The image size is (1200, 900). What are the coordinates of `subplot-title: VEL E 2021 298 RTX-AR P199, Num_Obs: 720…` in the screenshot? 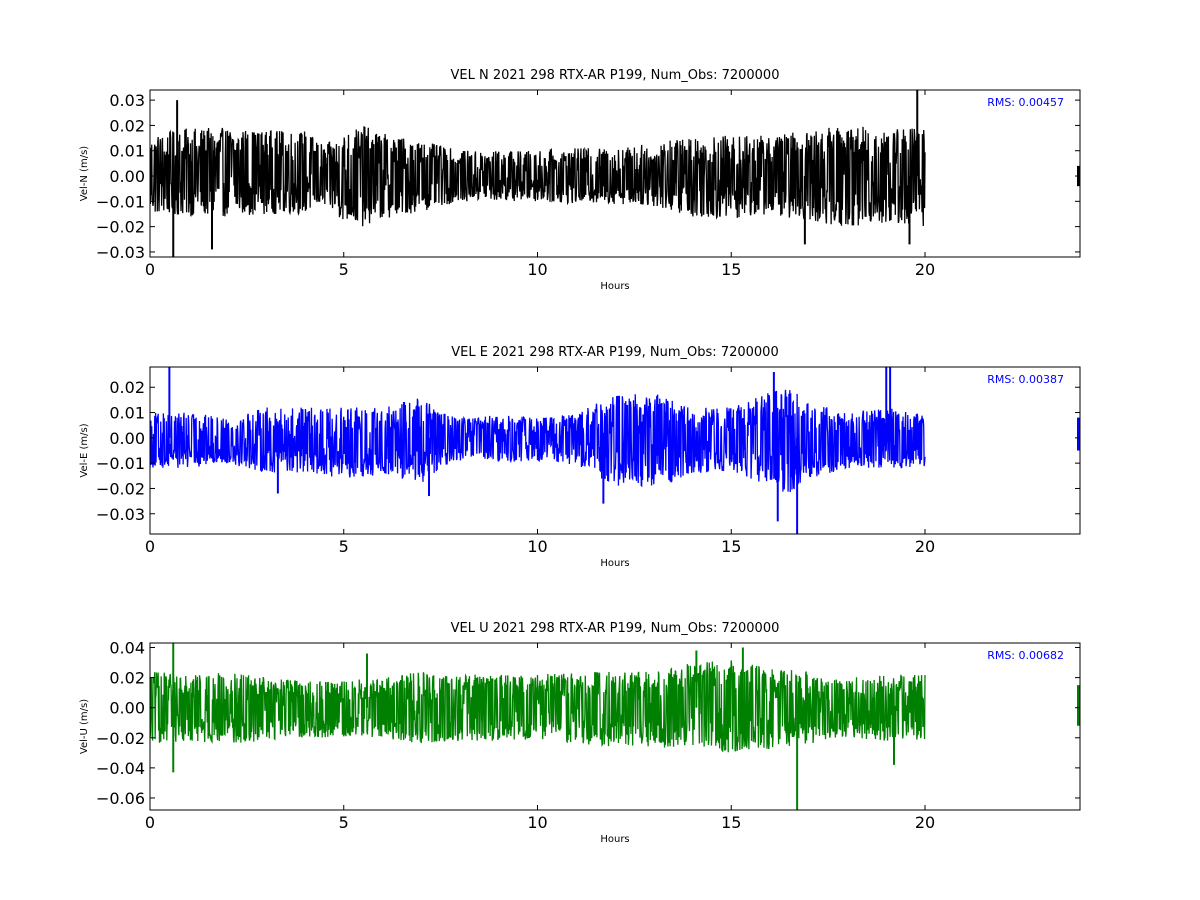 It's located at (614, 352).